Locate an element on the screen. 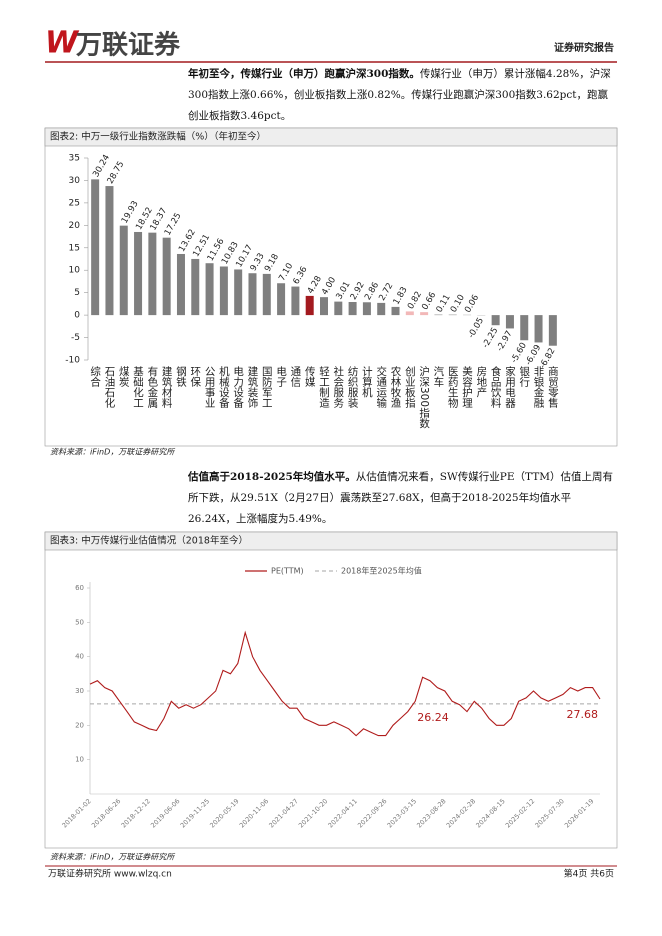  x-tick-label: 有色金属 is located at coordinates (152, 387).